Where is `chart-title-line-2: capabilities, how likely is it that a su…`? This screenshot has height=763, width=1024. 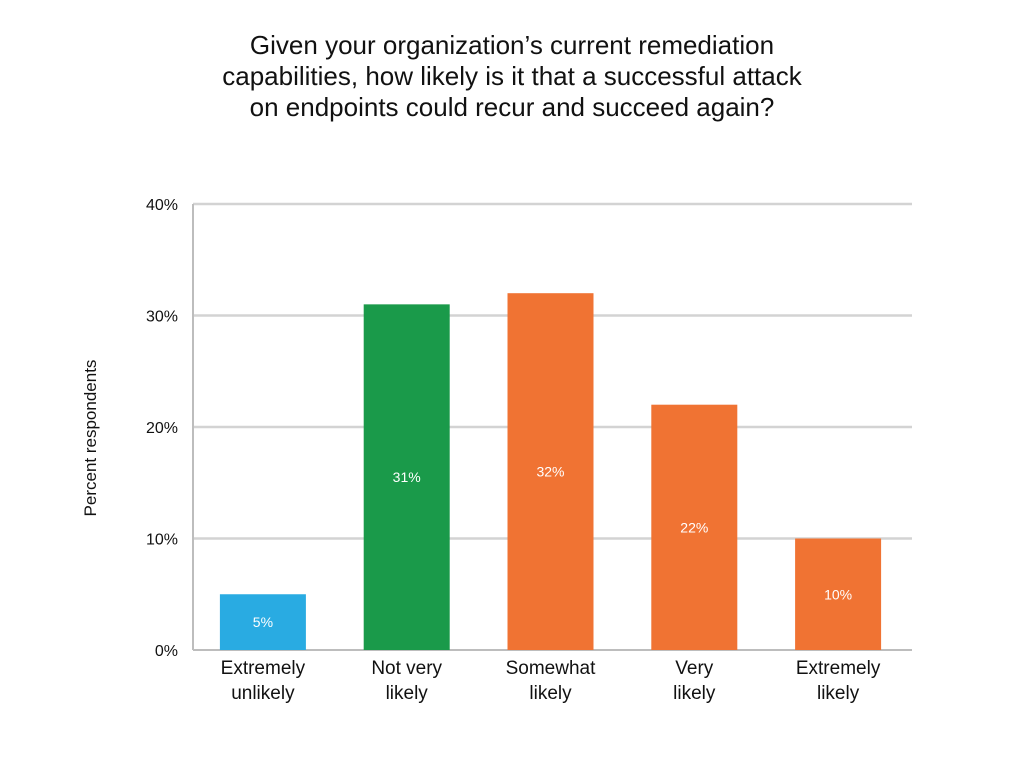
chart-title-line-2: capabilities, how likely is it that a su… is located at coordinates (512, 76).